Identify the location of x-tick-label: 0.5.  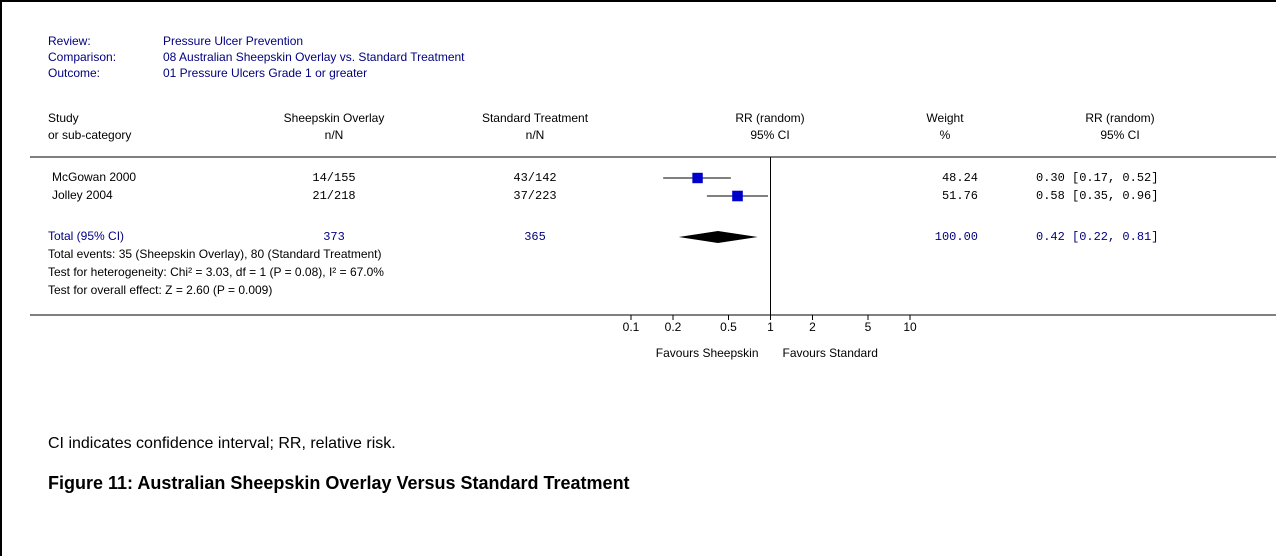
(728, 327).